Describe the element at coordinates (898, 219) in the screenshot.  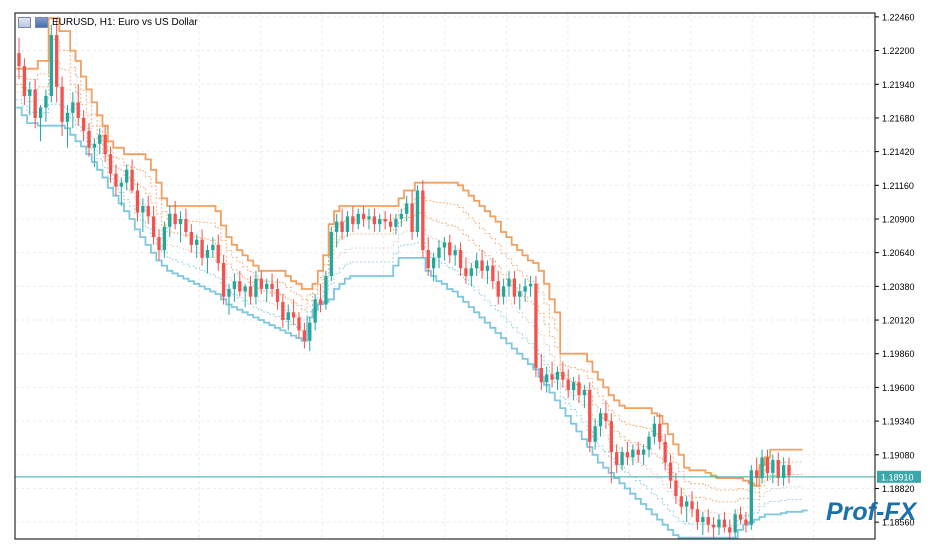
I see `y-tick-label: 1.20900` at that location.